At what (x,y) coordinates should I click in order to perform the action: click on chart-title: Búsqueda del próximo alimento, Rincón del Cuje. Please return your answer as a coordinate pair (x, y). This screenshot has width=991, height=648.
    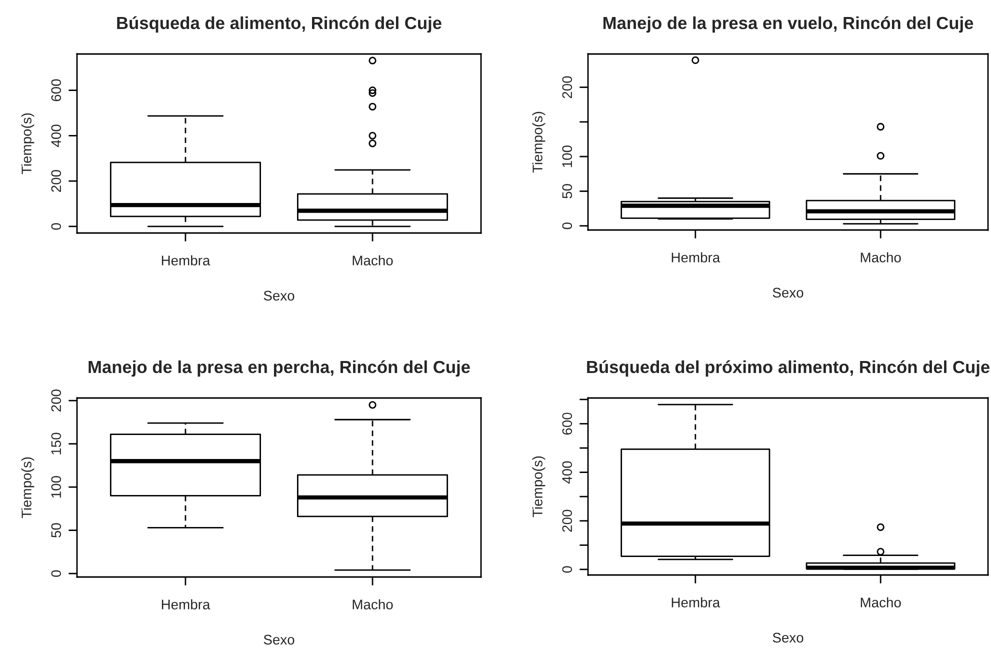
    Looking at the image, I should click on (788, 368).